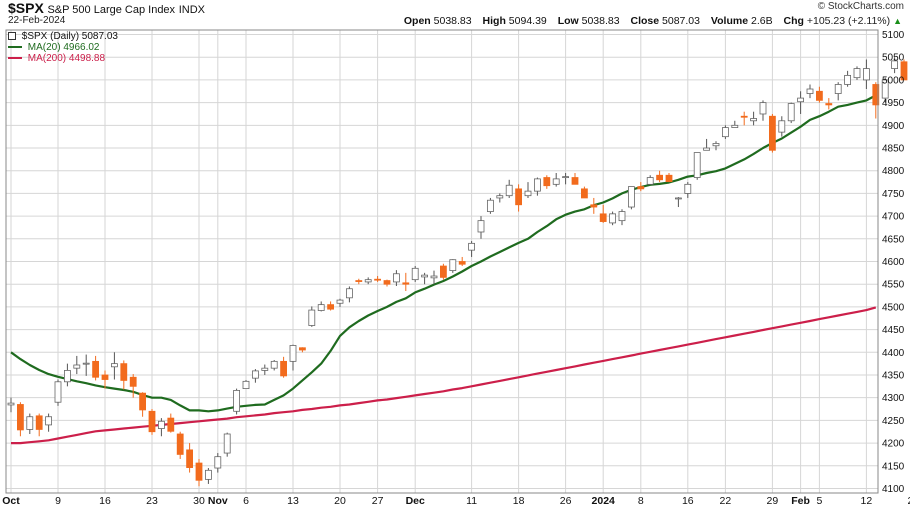 The image size is (910, 508). I want to click on x-tick-label: 20, so click(909, 501).